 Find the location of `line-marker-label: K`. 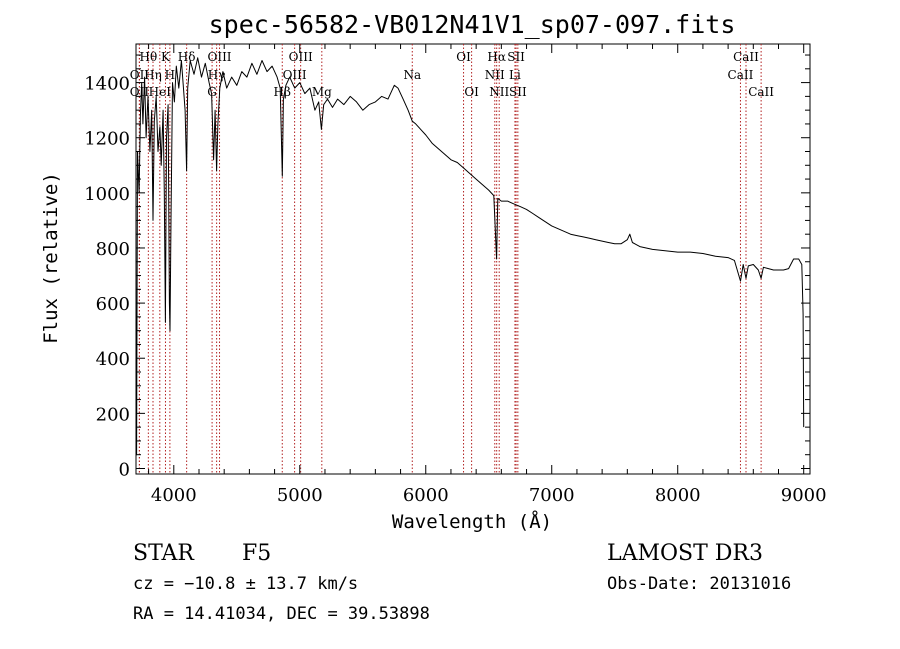

line-marker-label: K is located at coordinates (166, 57).